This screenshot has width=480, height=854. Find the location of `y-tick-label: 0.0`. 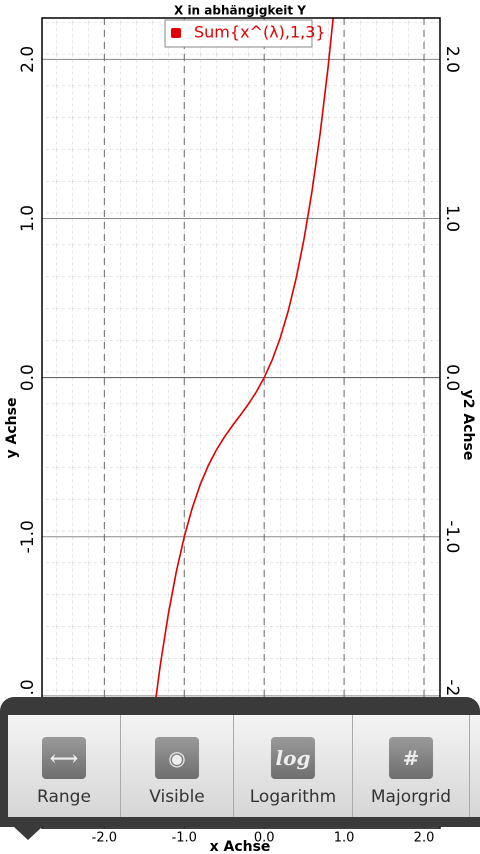

y-tick-label: 0.0 is located at coordinates (28, 377).